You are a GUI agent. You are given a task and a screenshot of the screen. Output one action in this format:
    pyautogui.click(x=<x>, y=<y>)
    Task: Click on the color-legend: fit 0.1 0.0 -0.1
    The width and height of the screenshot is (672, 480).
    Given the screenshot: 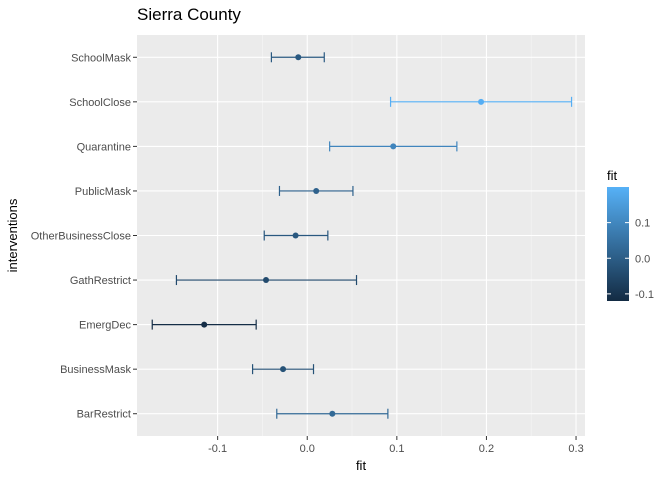 What is the action you would take?
    pyautogui.click(x=630, y=234)
    